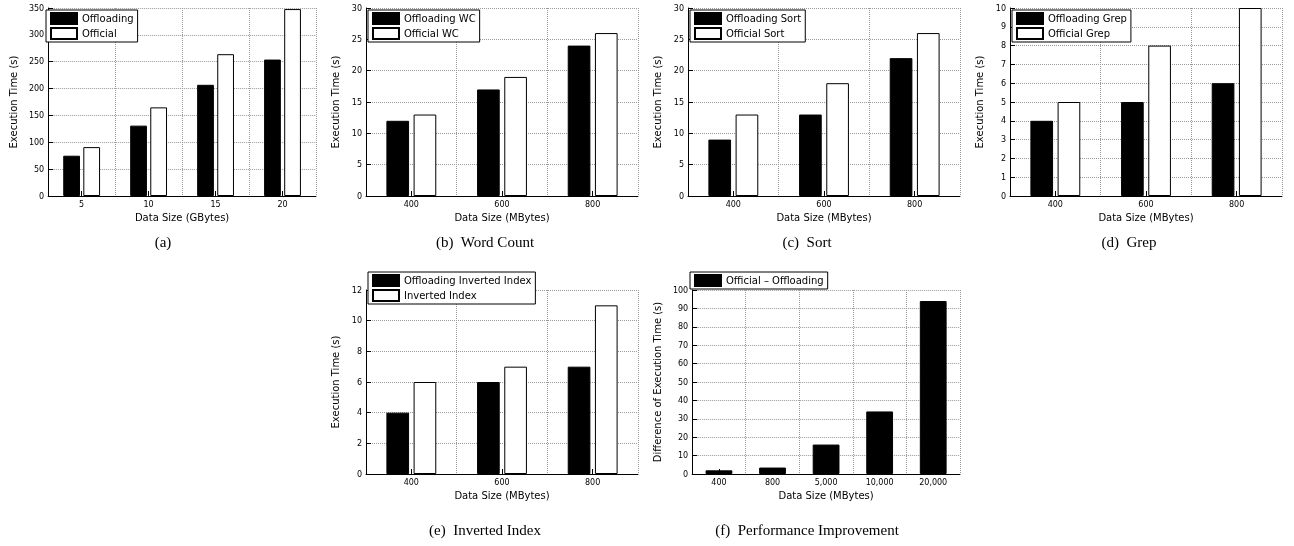  What do you see at coordinates (282, 204) in the screenshot?
I see `x-tick-label: 20` at bounding box center [282, 204].